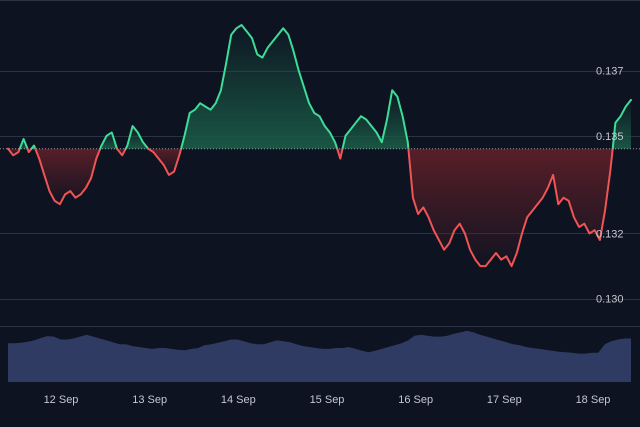 This screenshot has height=427, width=640. Describe the element at coordinates (610, 300) in the screenshot. I see `y-tick-label-3: 0.130` at that location.